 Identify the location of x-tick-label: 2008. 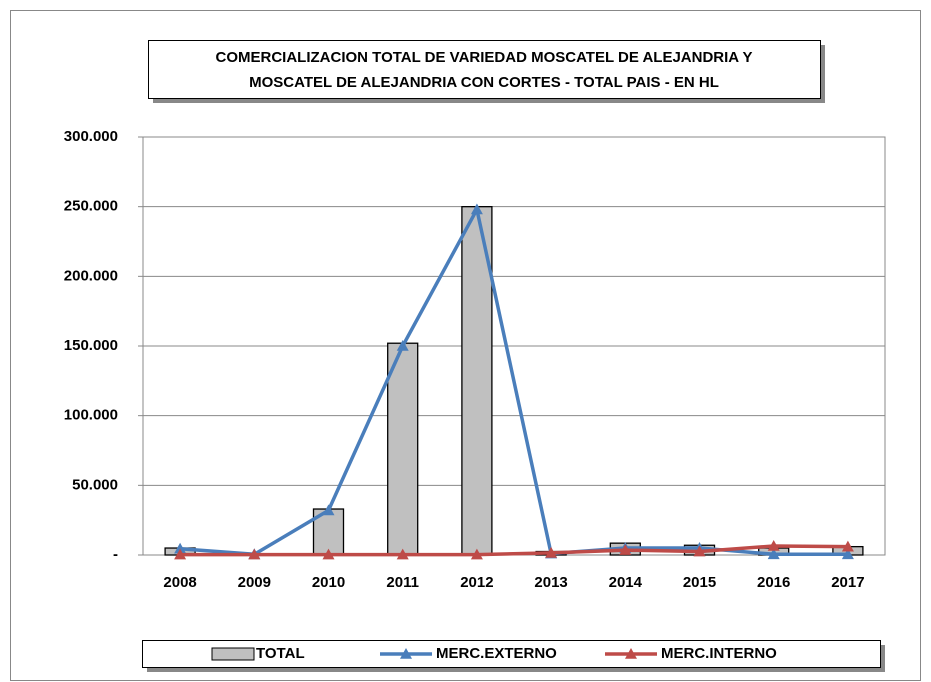
(179, 582).